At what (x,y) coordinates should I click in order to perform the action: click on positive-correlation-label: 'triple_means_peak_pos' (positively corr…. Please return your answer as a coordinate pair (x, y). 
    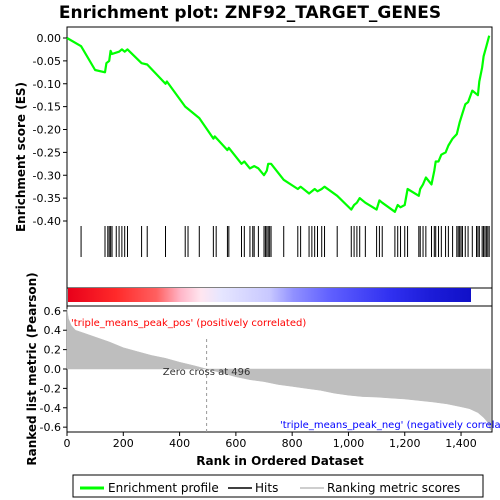
    Looking at the image, I should click on (188, 323).